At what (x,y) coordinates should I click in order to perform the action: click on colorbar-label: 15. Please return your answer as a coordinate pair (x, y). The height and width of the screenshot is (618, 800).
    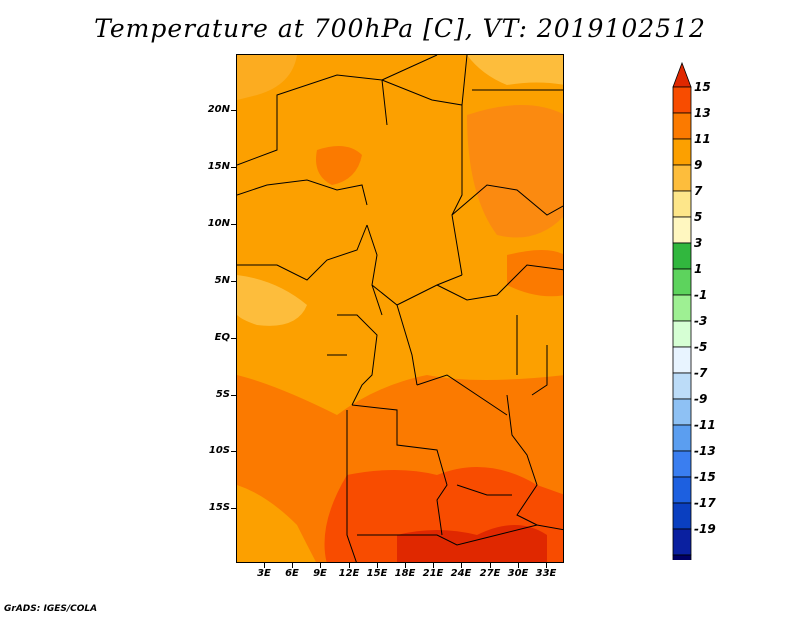
    Looking at the image, I should click on (702, 87).